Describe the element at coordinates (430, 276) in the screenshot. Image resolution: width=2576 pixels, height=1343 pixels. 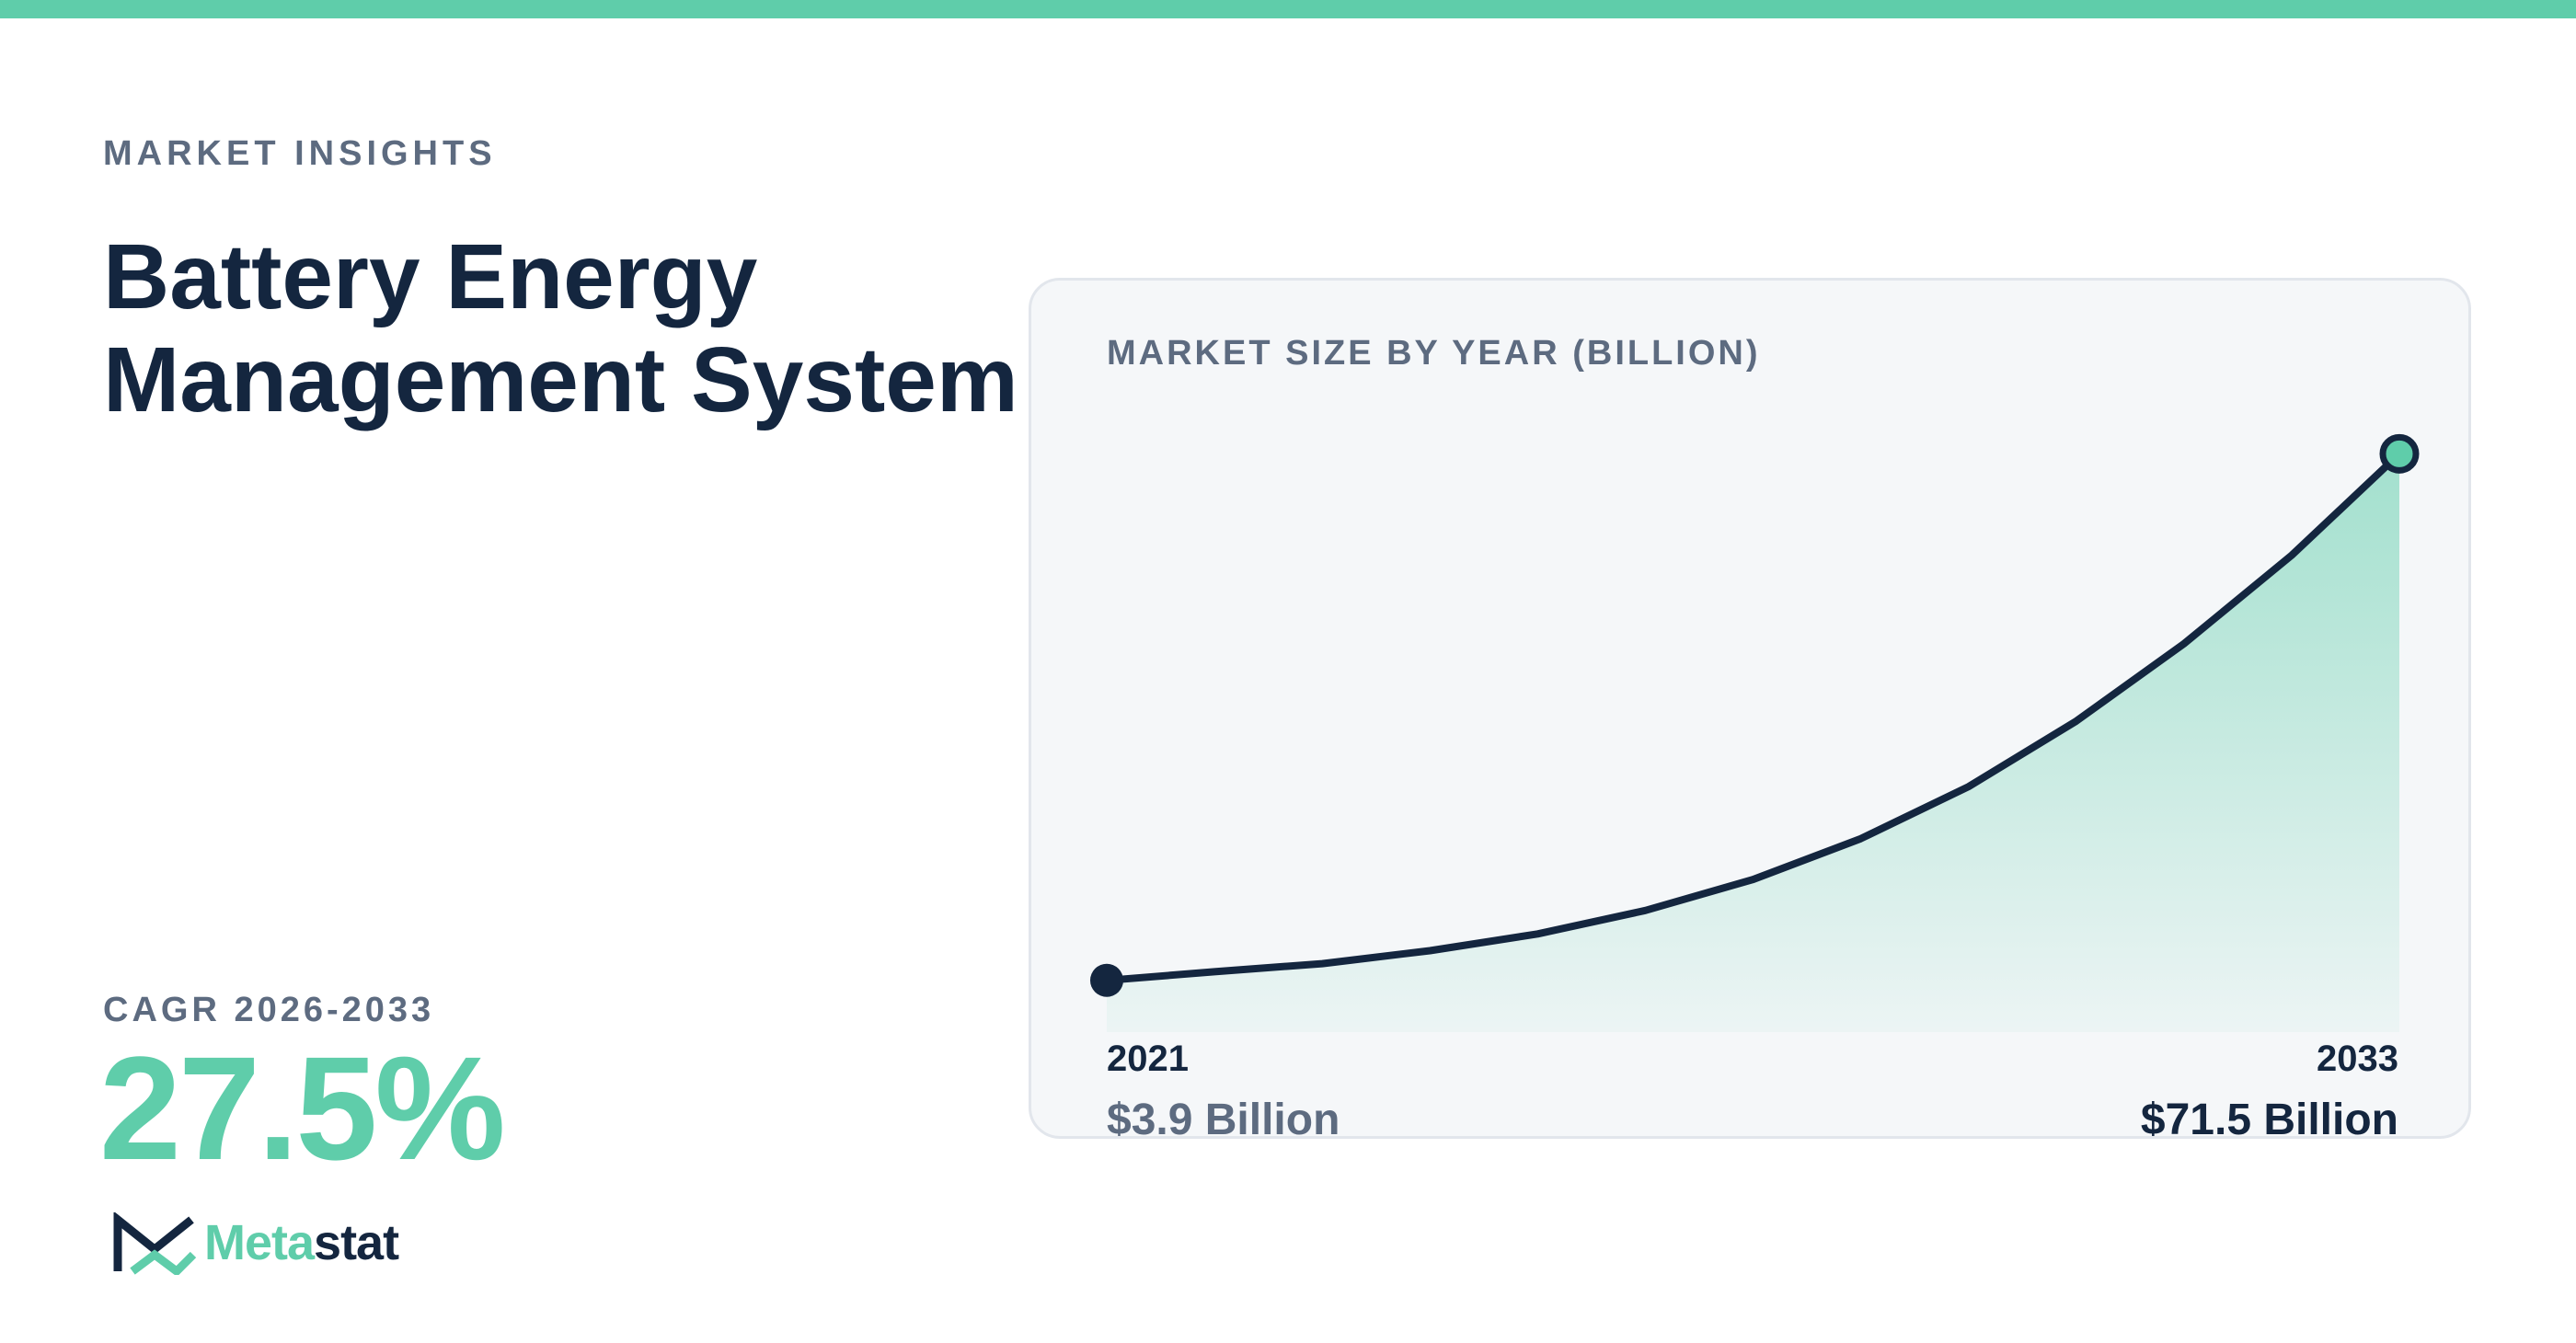
I see `page-title-line-1: Battery Energy` at that location.